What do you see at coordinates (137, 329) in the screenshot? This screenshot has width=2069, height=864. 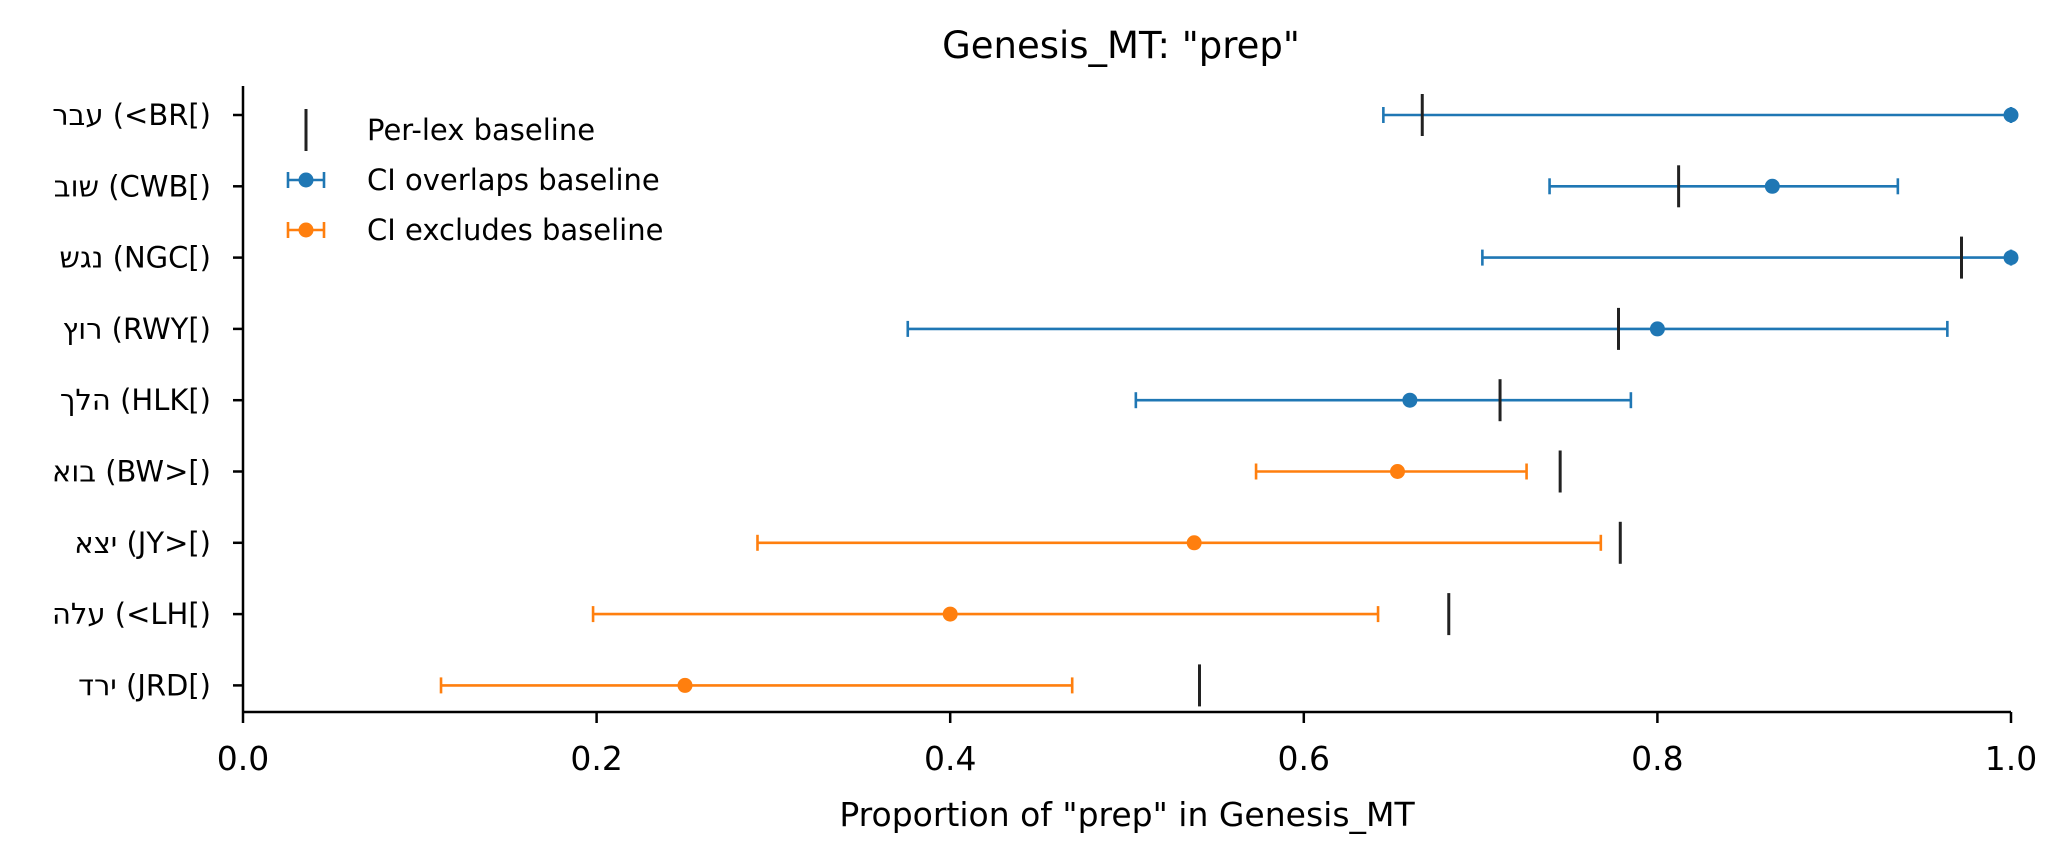 I see `y-tick-label: רוץ (RWY[)` at bounding box center [137, 329].